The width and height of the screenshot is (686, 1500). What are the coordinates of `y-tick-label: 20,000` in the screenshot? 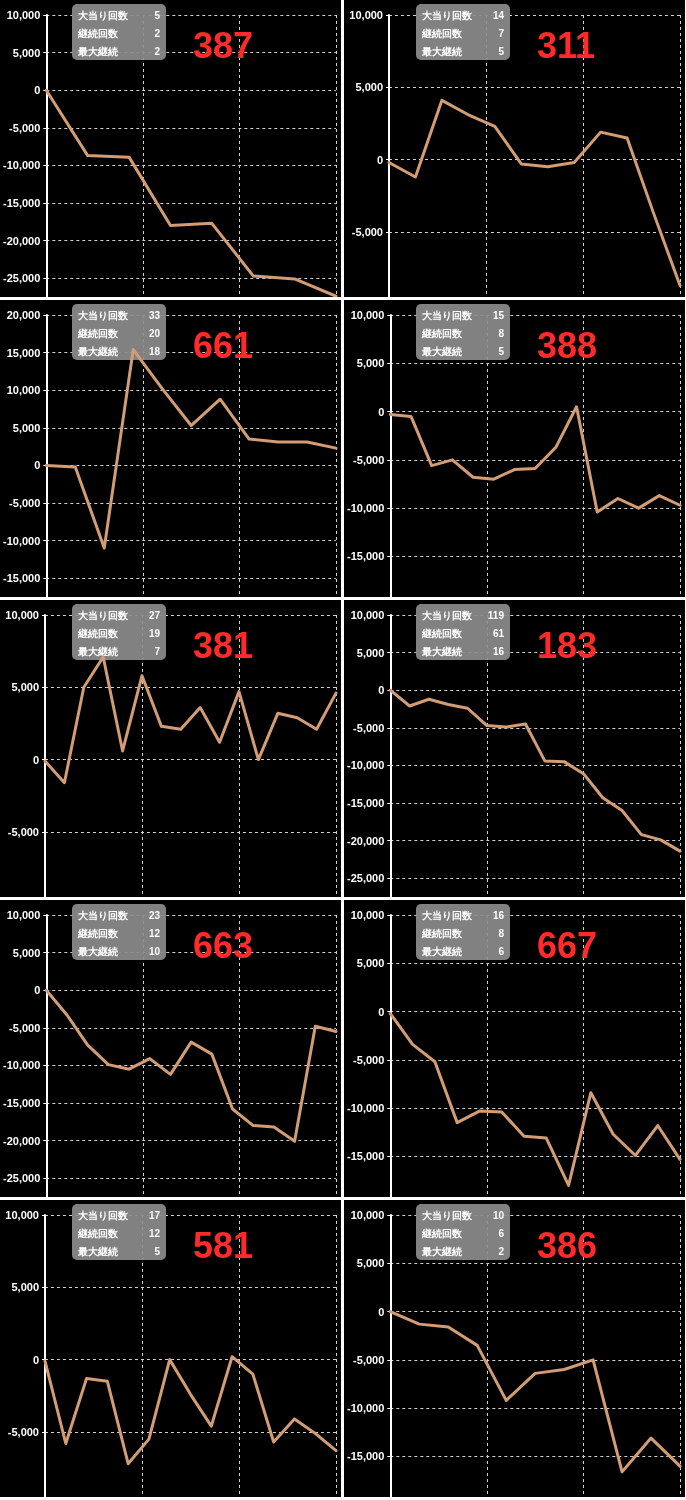 It's located at (23, 315).